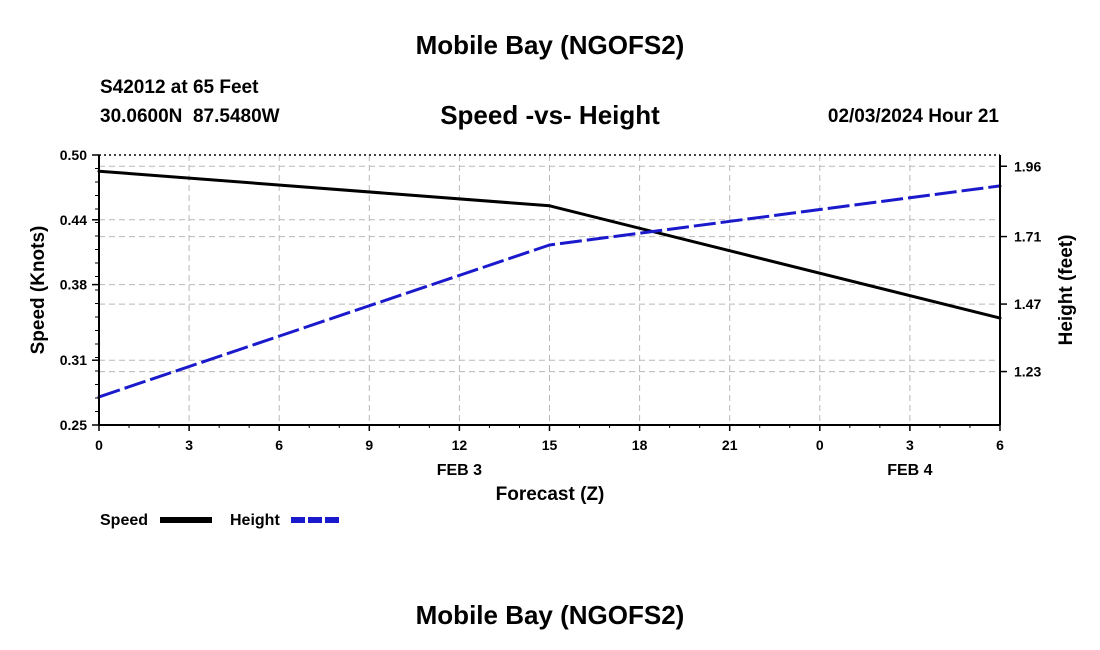 This screenshot has height=650, width=1100. I want to click on x-tick-label: 18, so click(640, 445).